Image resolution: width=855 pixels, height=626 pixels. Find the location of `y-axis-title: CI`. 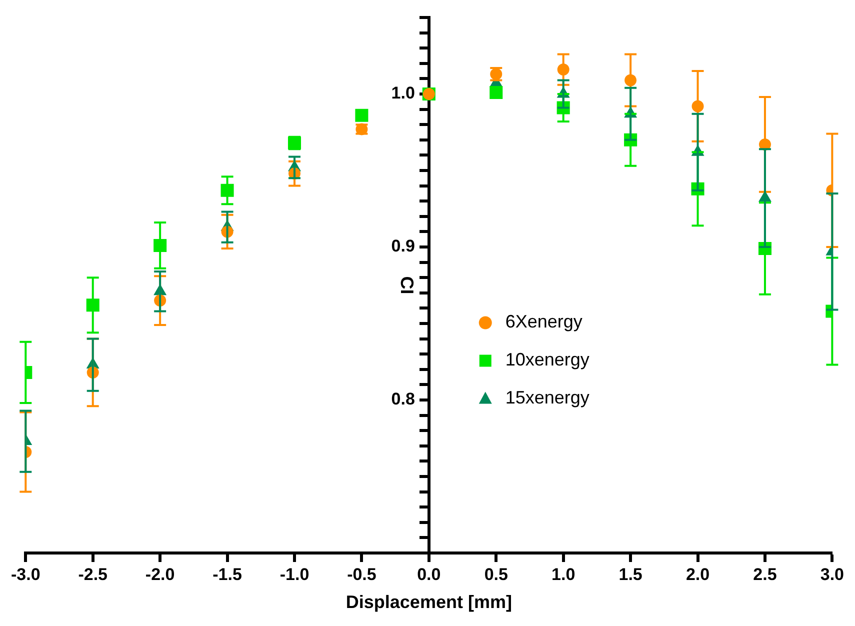

y-axis-title: CI is located at coordinates (407, 285).